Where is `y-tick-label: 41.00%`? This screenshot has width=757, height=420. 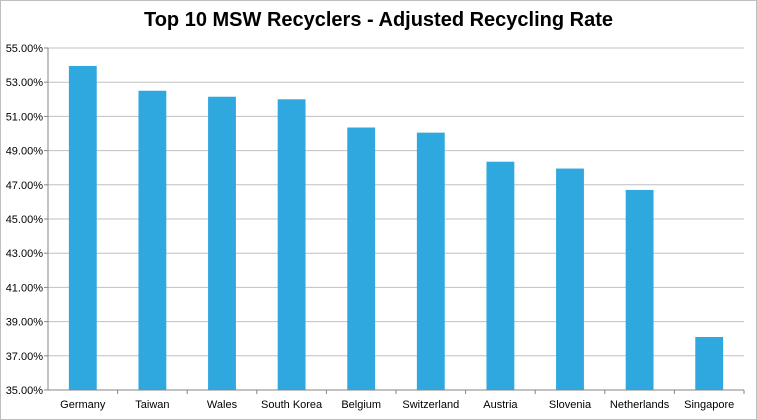
y-tick-label: 41.00% is located at coordinates (25, 288).